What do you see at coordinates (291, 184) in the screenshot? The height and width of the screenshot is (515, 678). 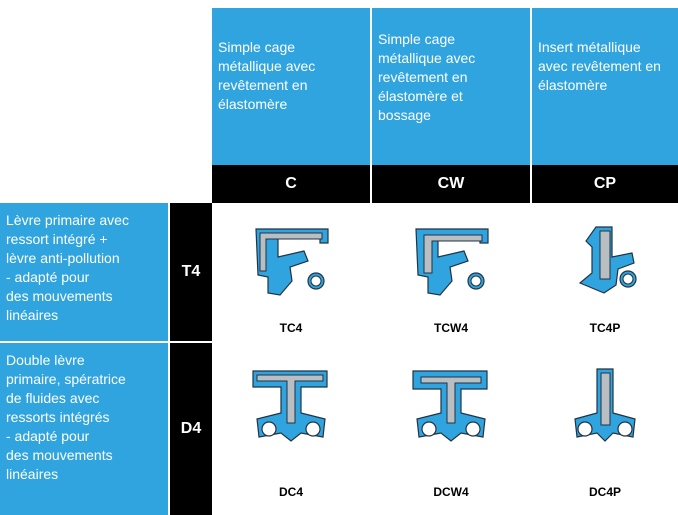 I see `column-code: C` at bounding box center [291, 184].